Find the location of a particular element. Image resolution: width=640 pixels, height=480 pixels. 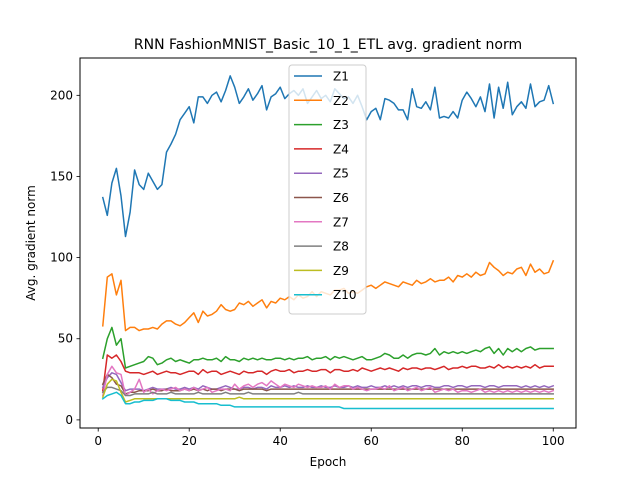

series-line-z6 is located at coordinates (327, 384).